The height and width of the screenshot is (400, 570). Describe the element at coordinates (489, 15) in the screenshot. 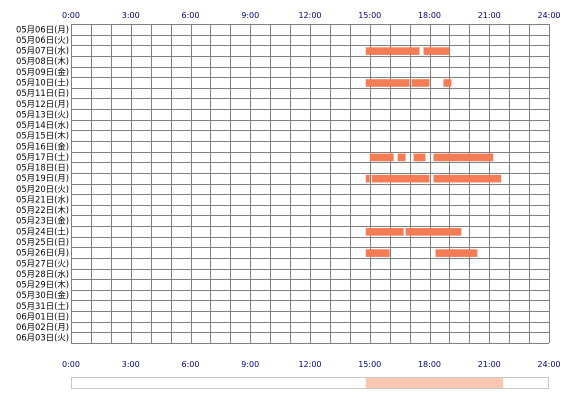

I see `top-tick-label: 21:00` at that location.